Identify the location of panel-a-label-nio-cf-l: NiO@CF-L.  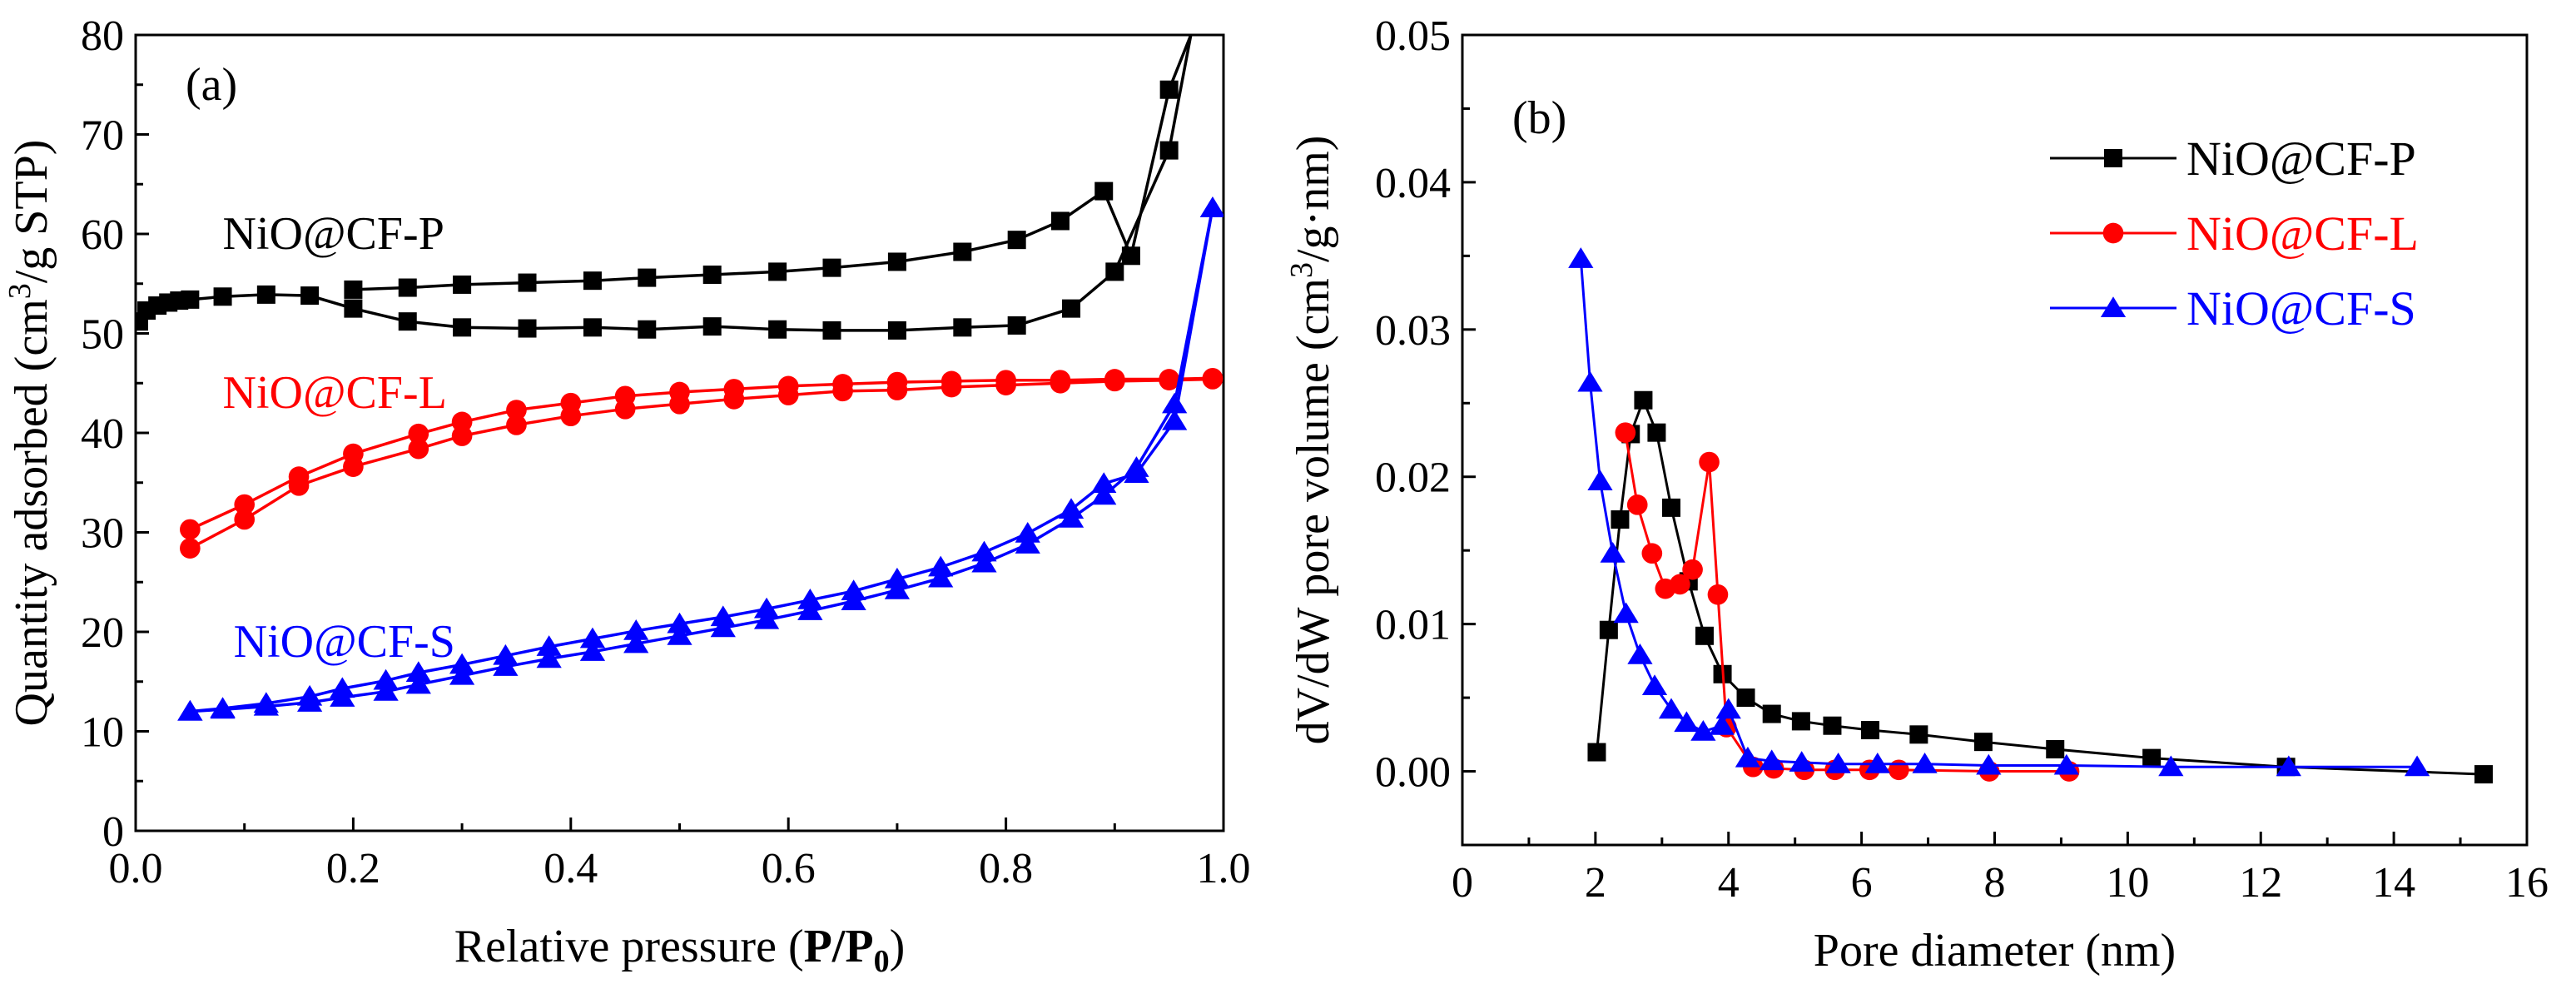
(335, 393).